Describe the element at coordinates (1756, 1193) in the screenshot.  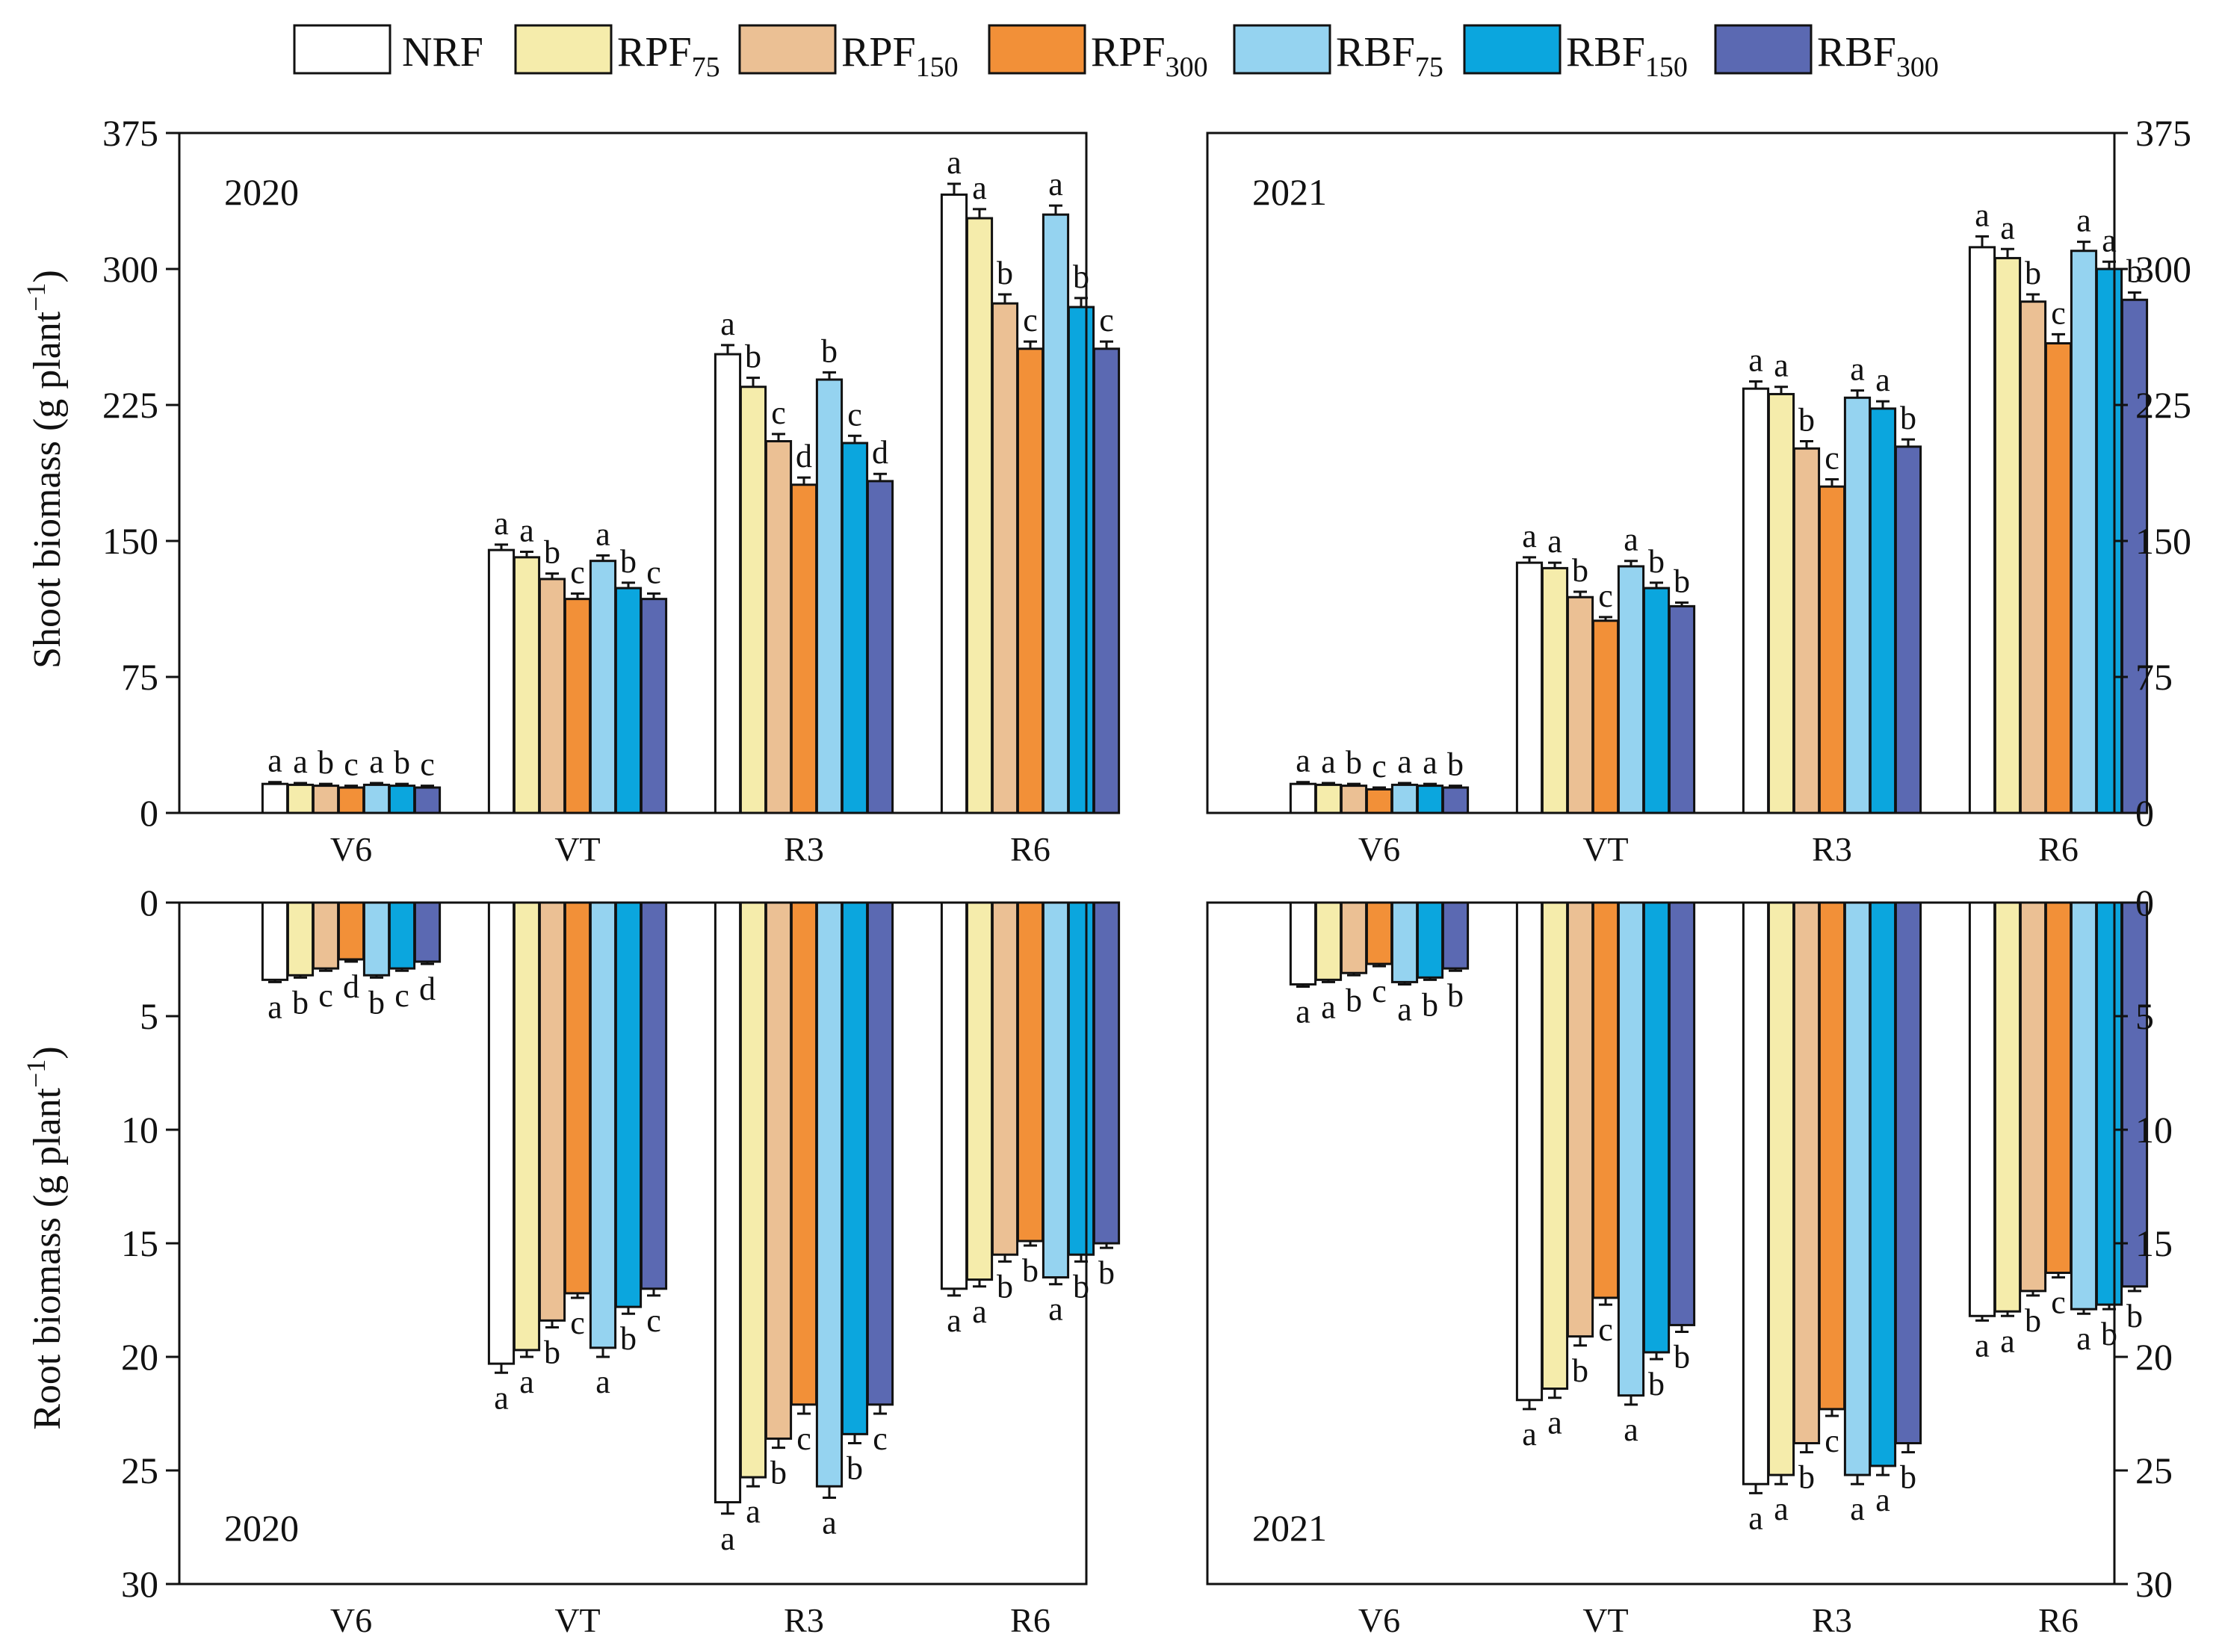
I see `bar-root-2021-R3-NRF` at that location.